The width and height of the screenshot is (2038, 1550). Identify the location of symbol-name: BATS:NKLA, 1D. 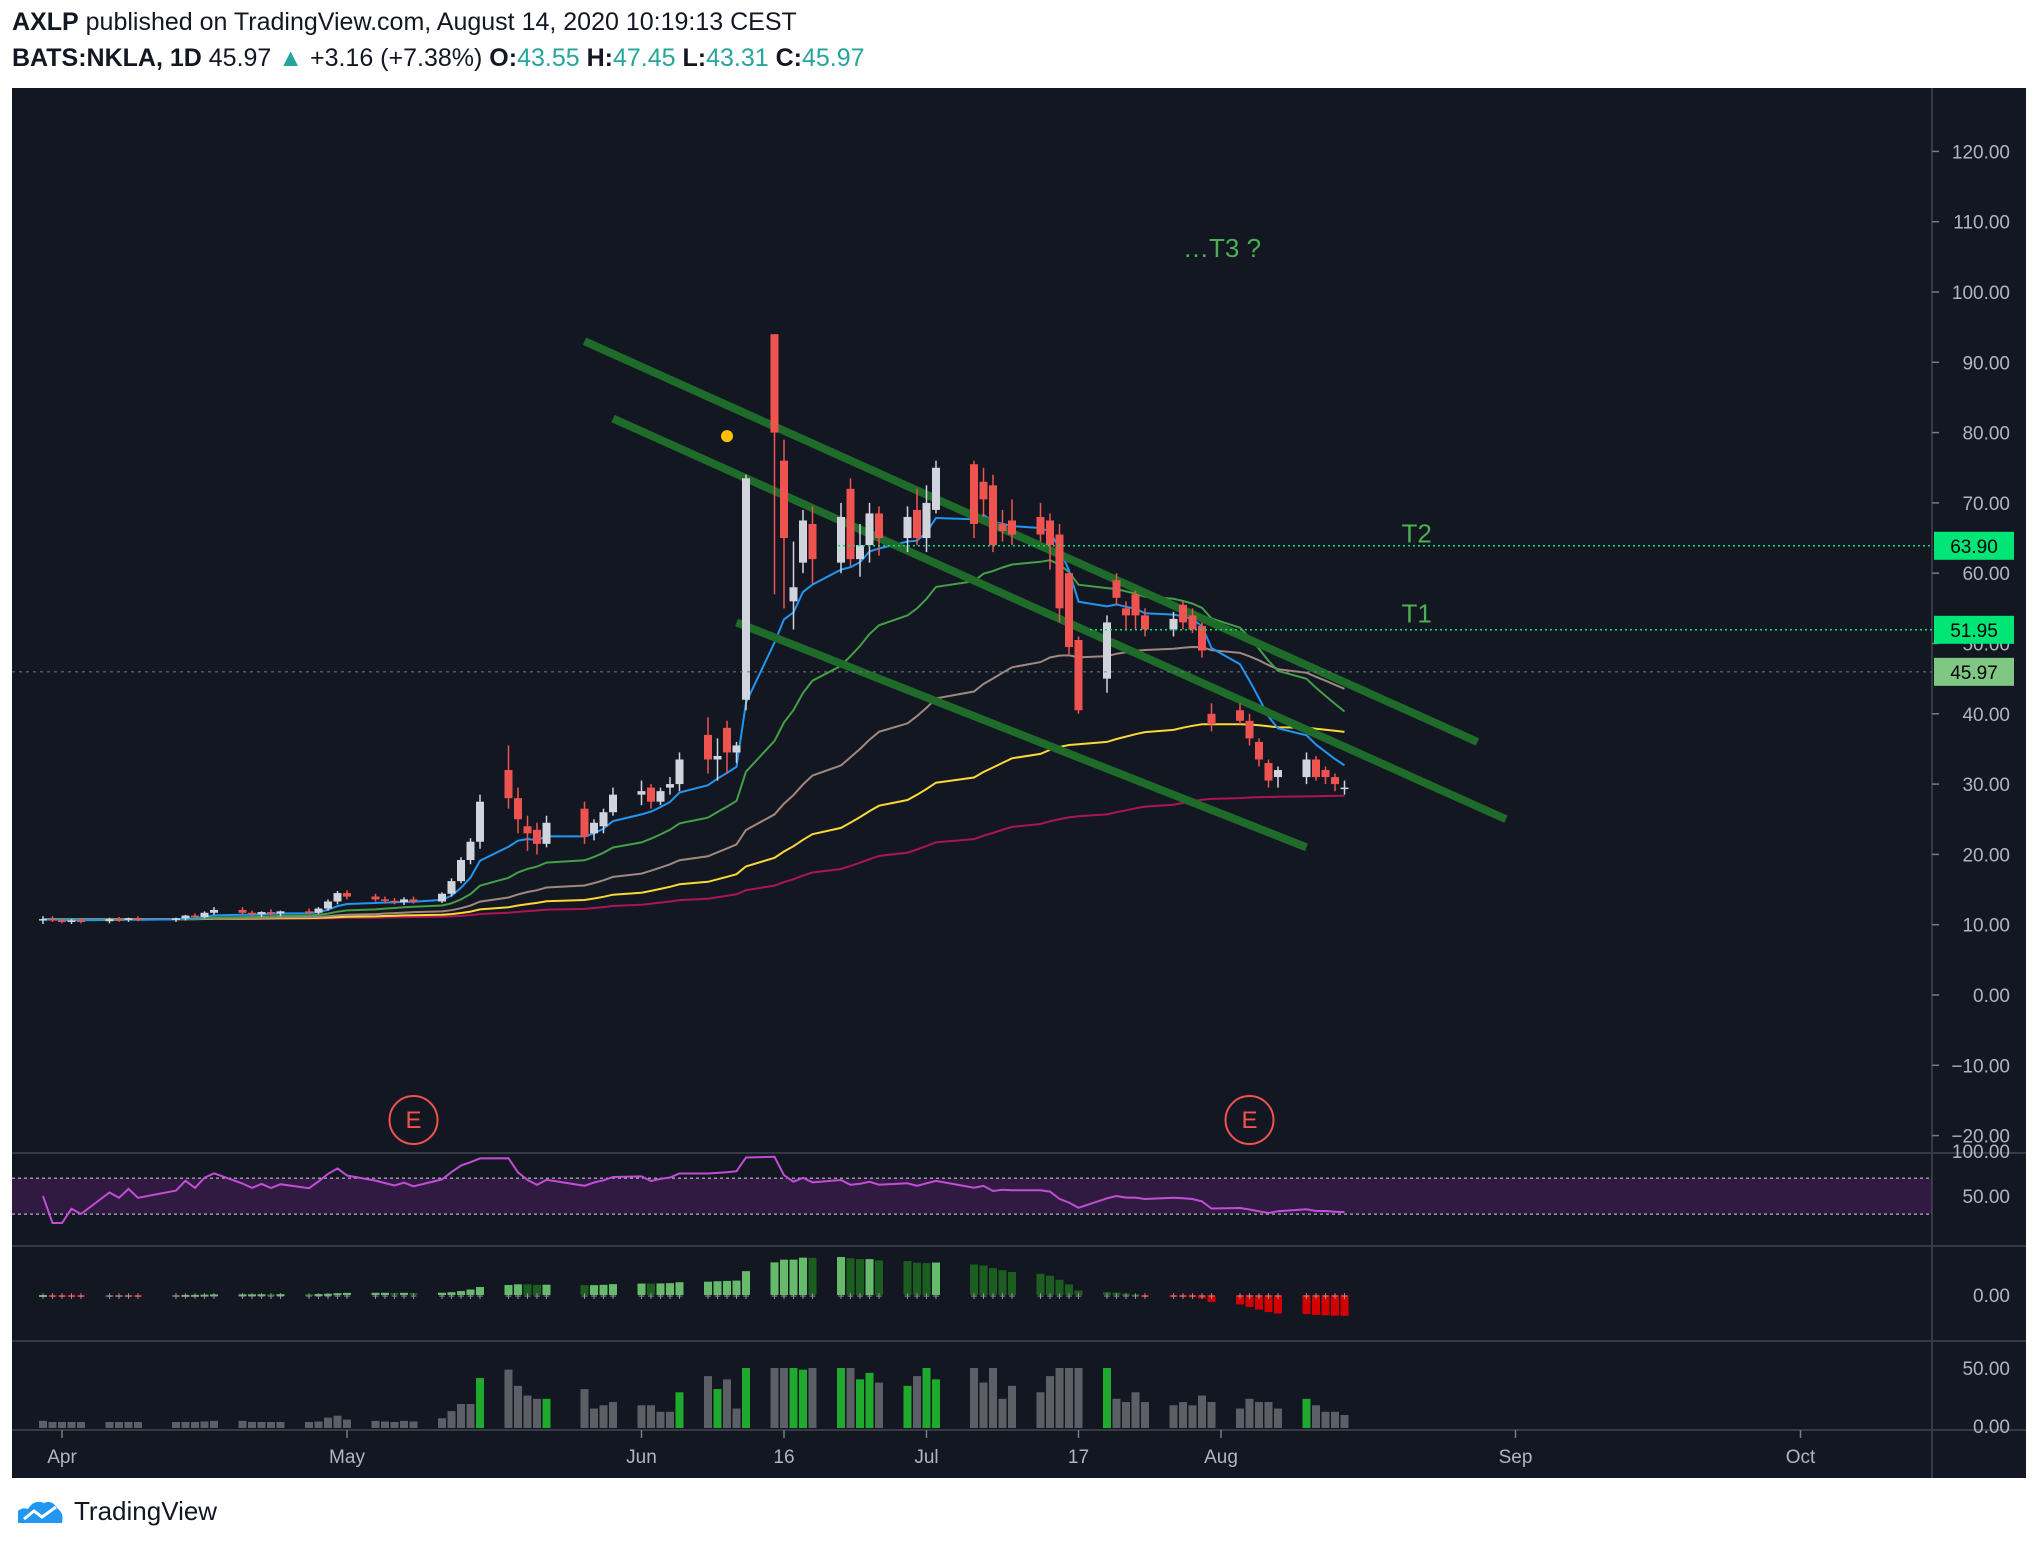
(107, 58).